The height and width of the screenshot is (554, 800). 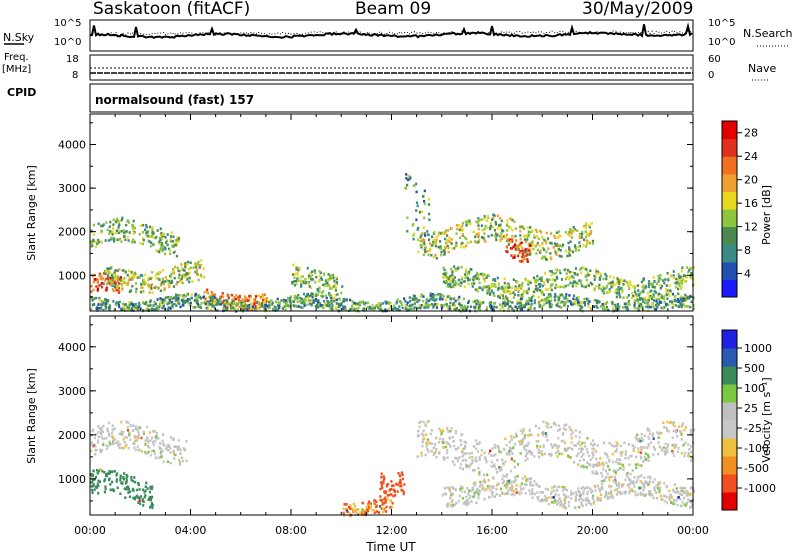 I want to click on x-tick-label: 20:00, so click(x=593, y=530).